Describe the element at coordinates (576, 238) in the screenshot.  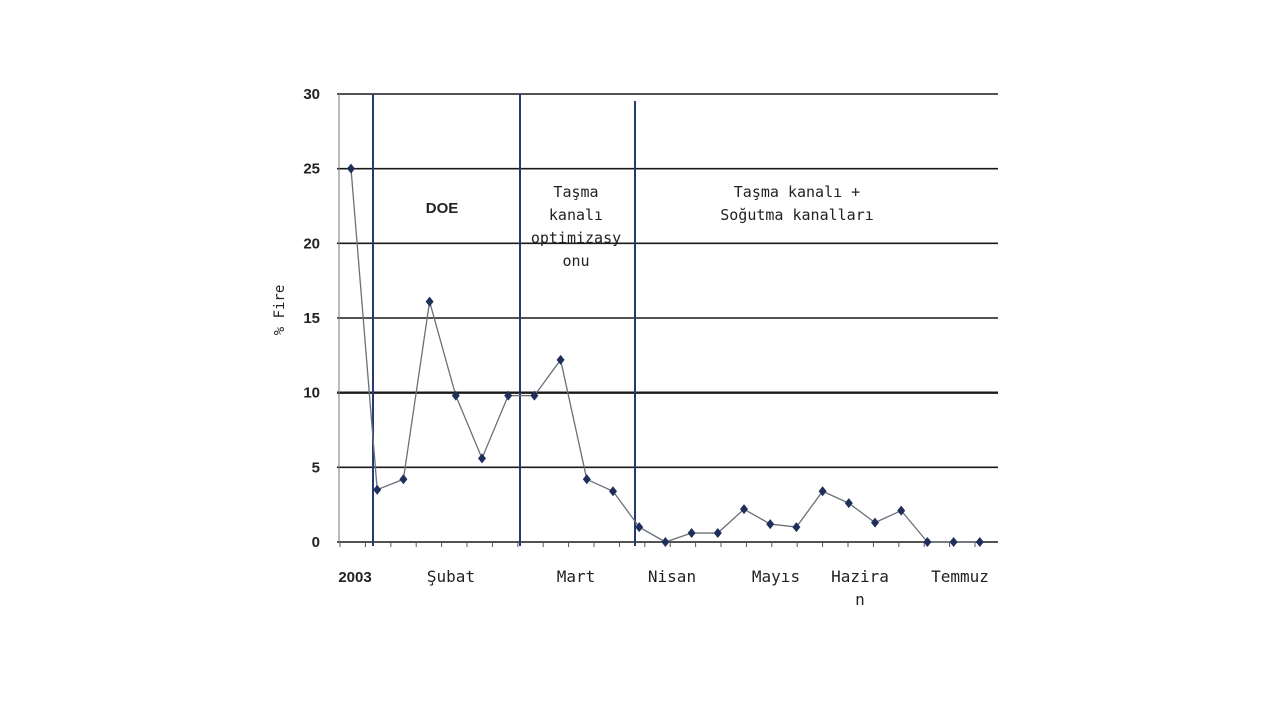
I see `region-label: optimizasy` at that location.